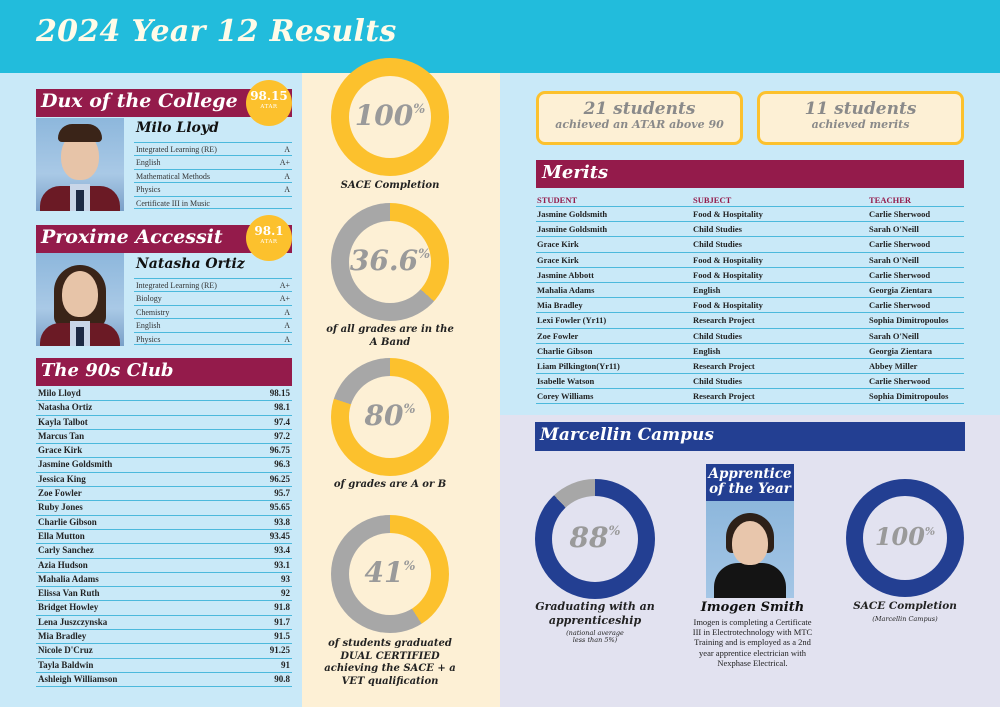 The width and height of the screenshot is (1000, 707). Describe the element at coordinates (148, 339) in the screenshot. I see `subject-name: Physics` at that location.